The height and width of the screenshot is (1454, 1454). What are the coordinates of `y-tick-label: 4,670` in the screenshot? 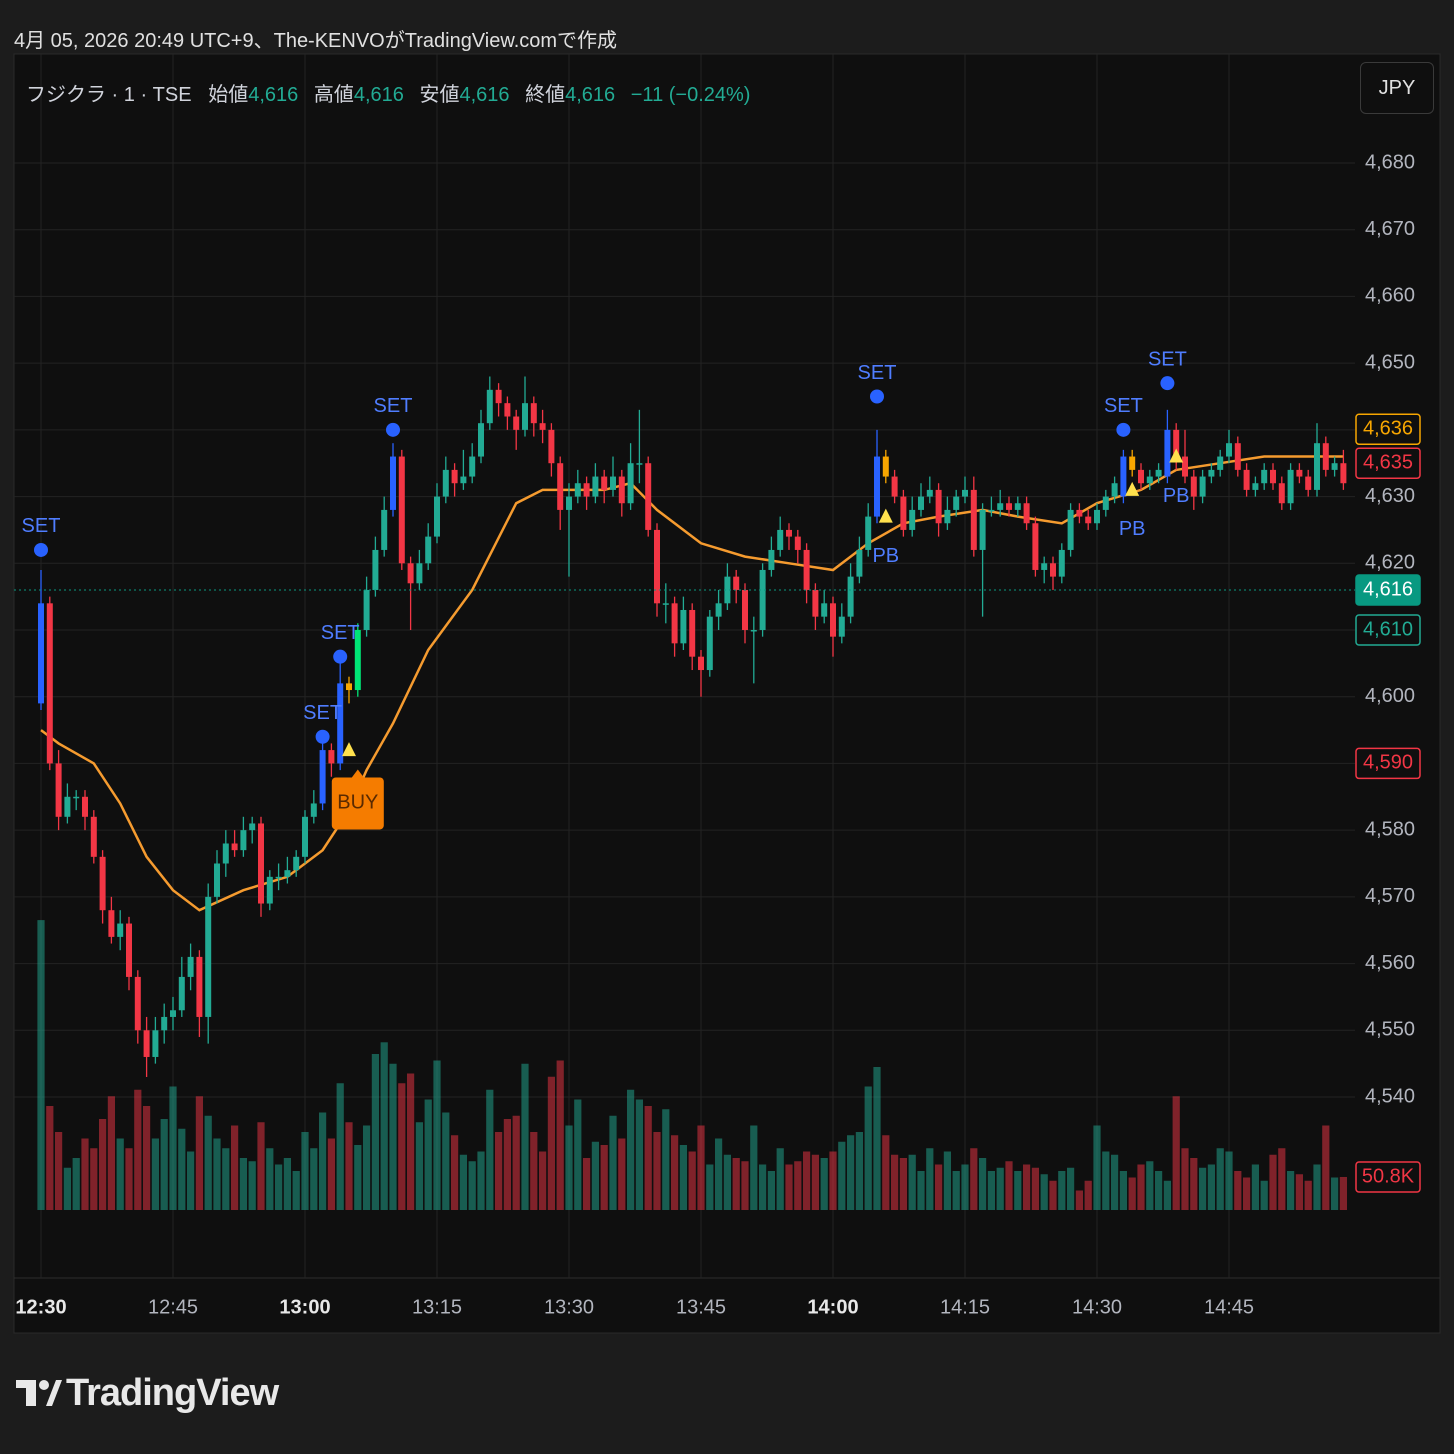 It's located at (1390, 229).